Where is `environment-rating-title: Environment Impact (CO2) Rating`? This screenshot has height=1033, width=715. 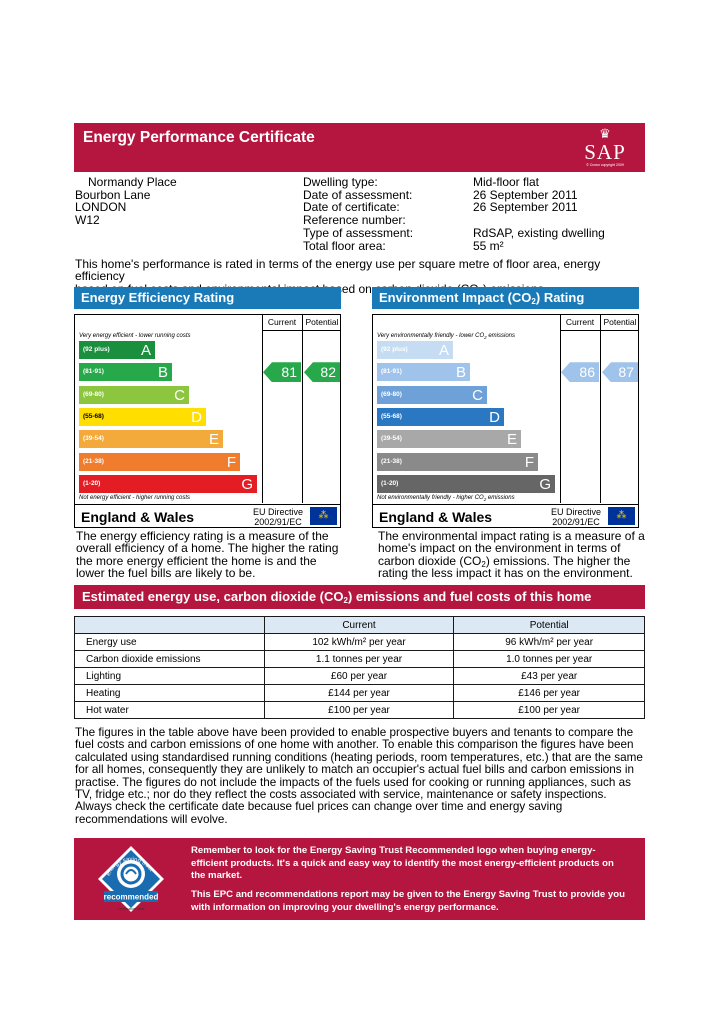 environment-rating-title: Environment Impact (CO2) Rating is located at coordinates (505, 298).